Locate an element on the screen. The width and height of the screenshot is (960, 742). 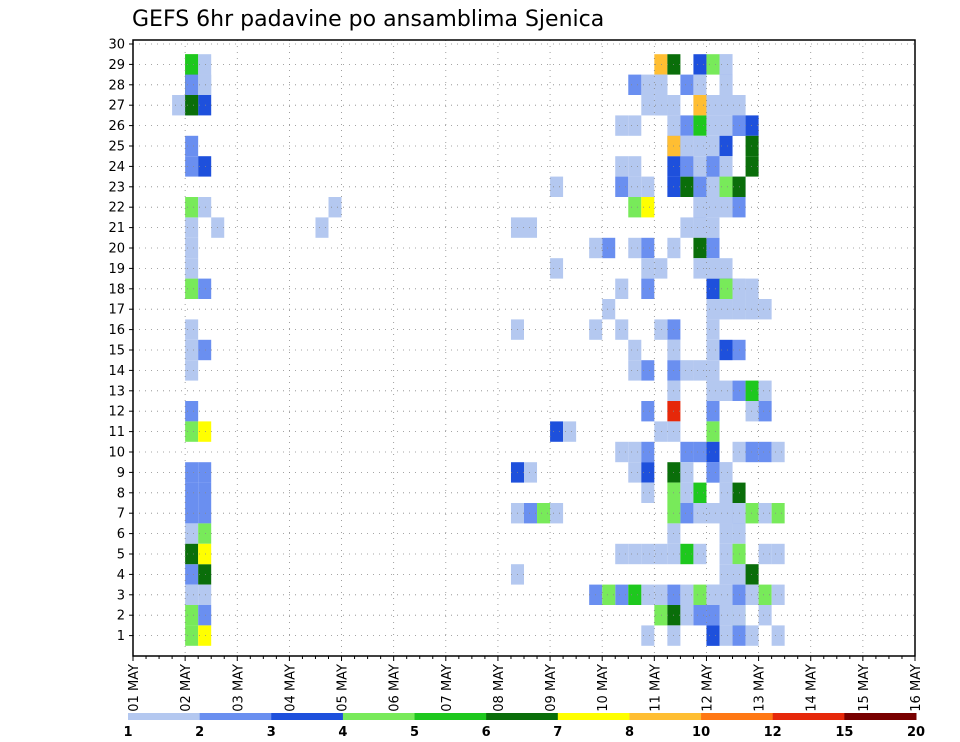
x-tick-label: 09 MAY is located at coordinates (551, 688).